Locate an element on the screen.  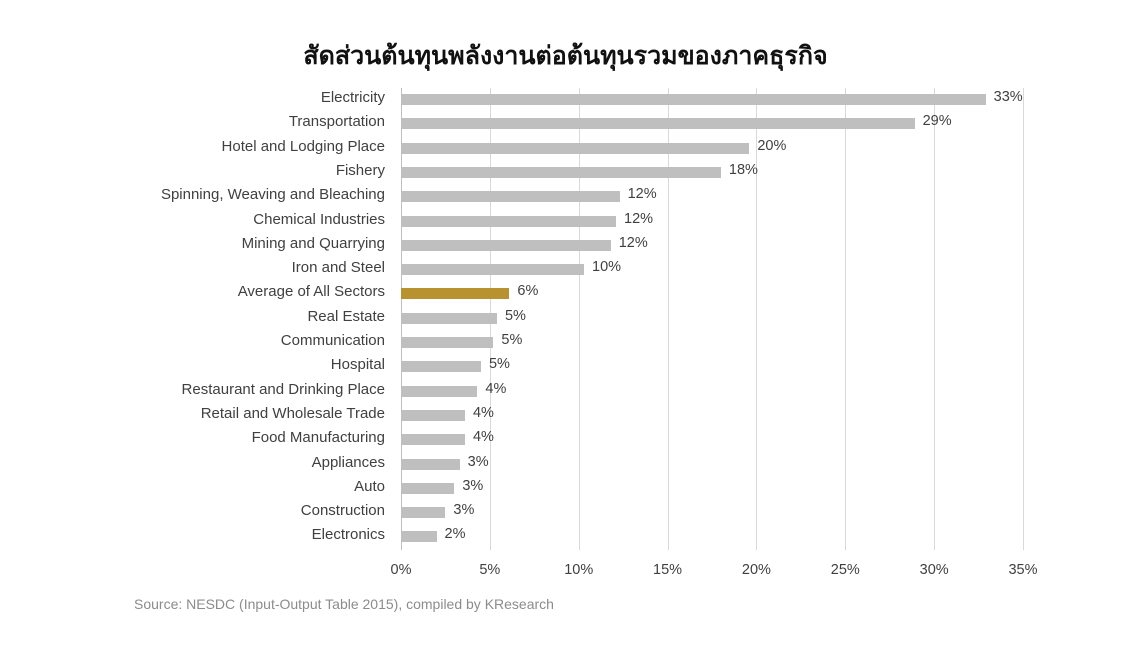
x-tick-label: 25% is located at coordinates (845, 570).